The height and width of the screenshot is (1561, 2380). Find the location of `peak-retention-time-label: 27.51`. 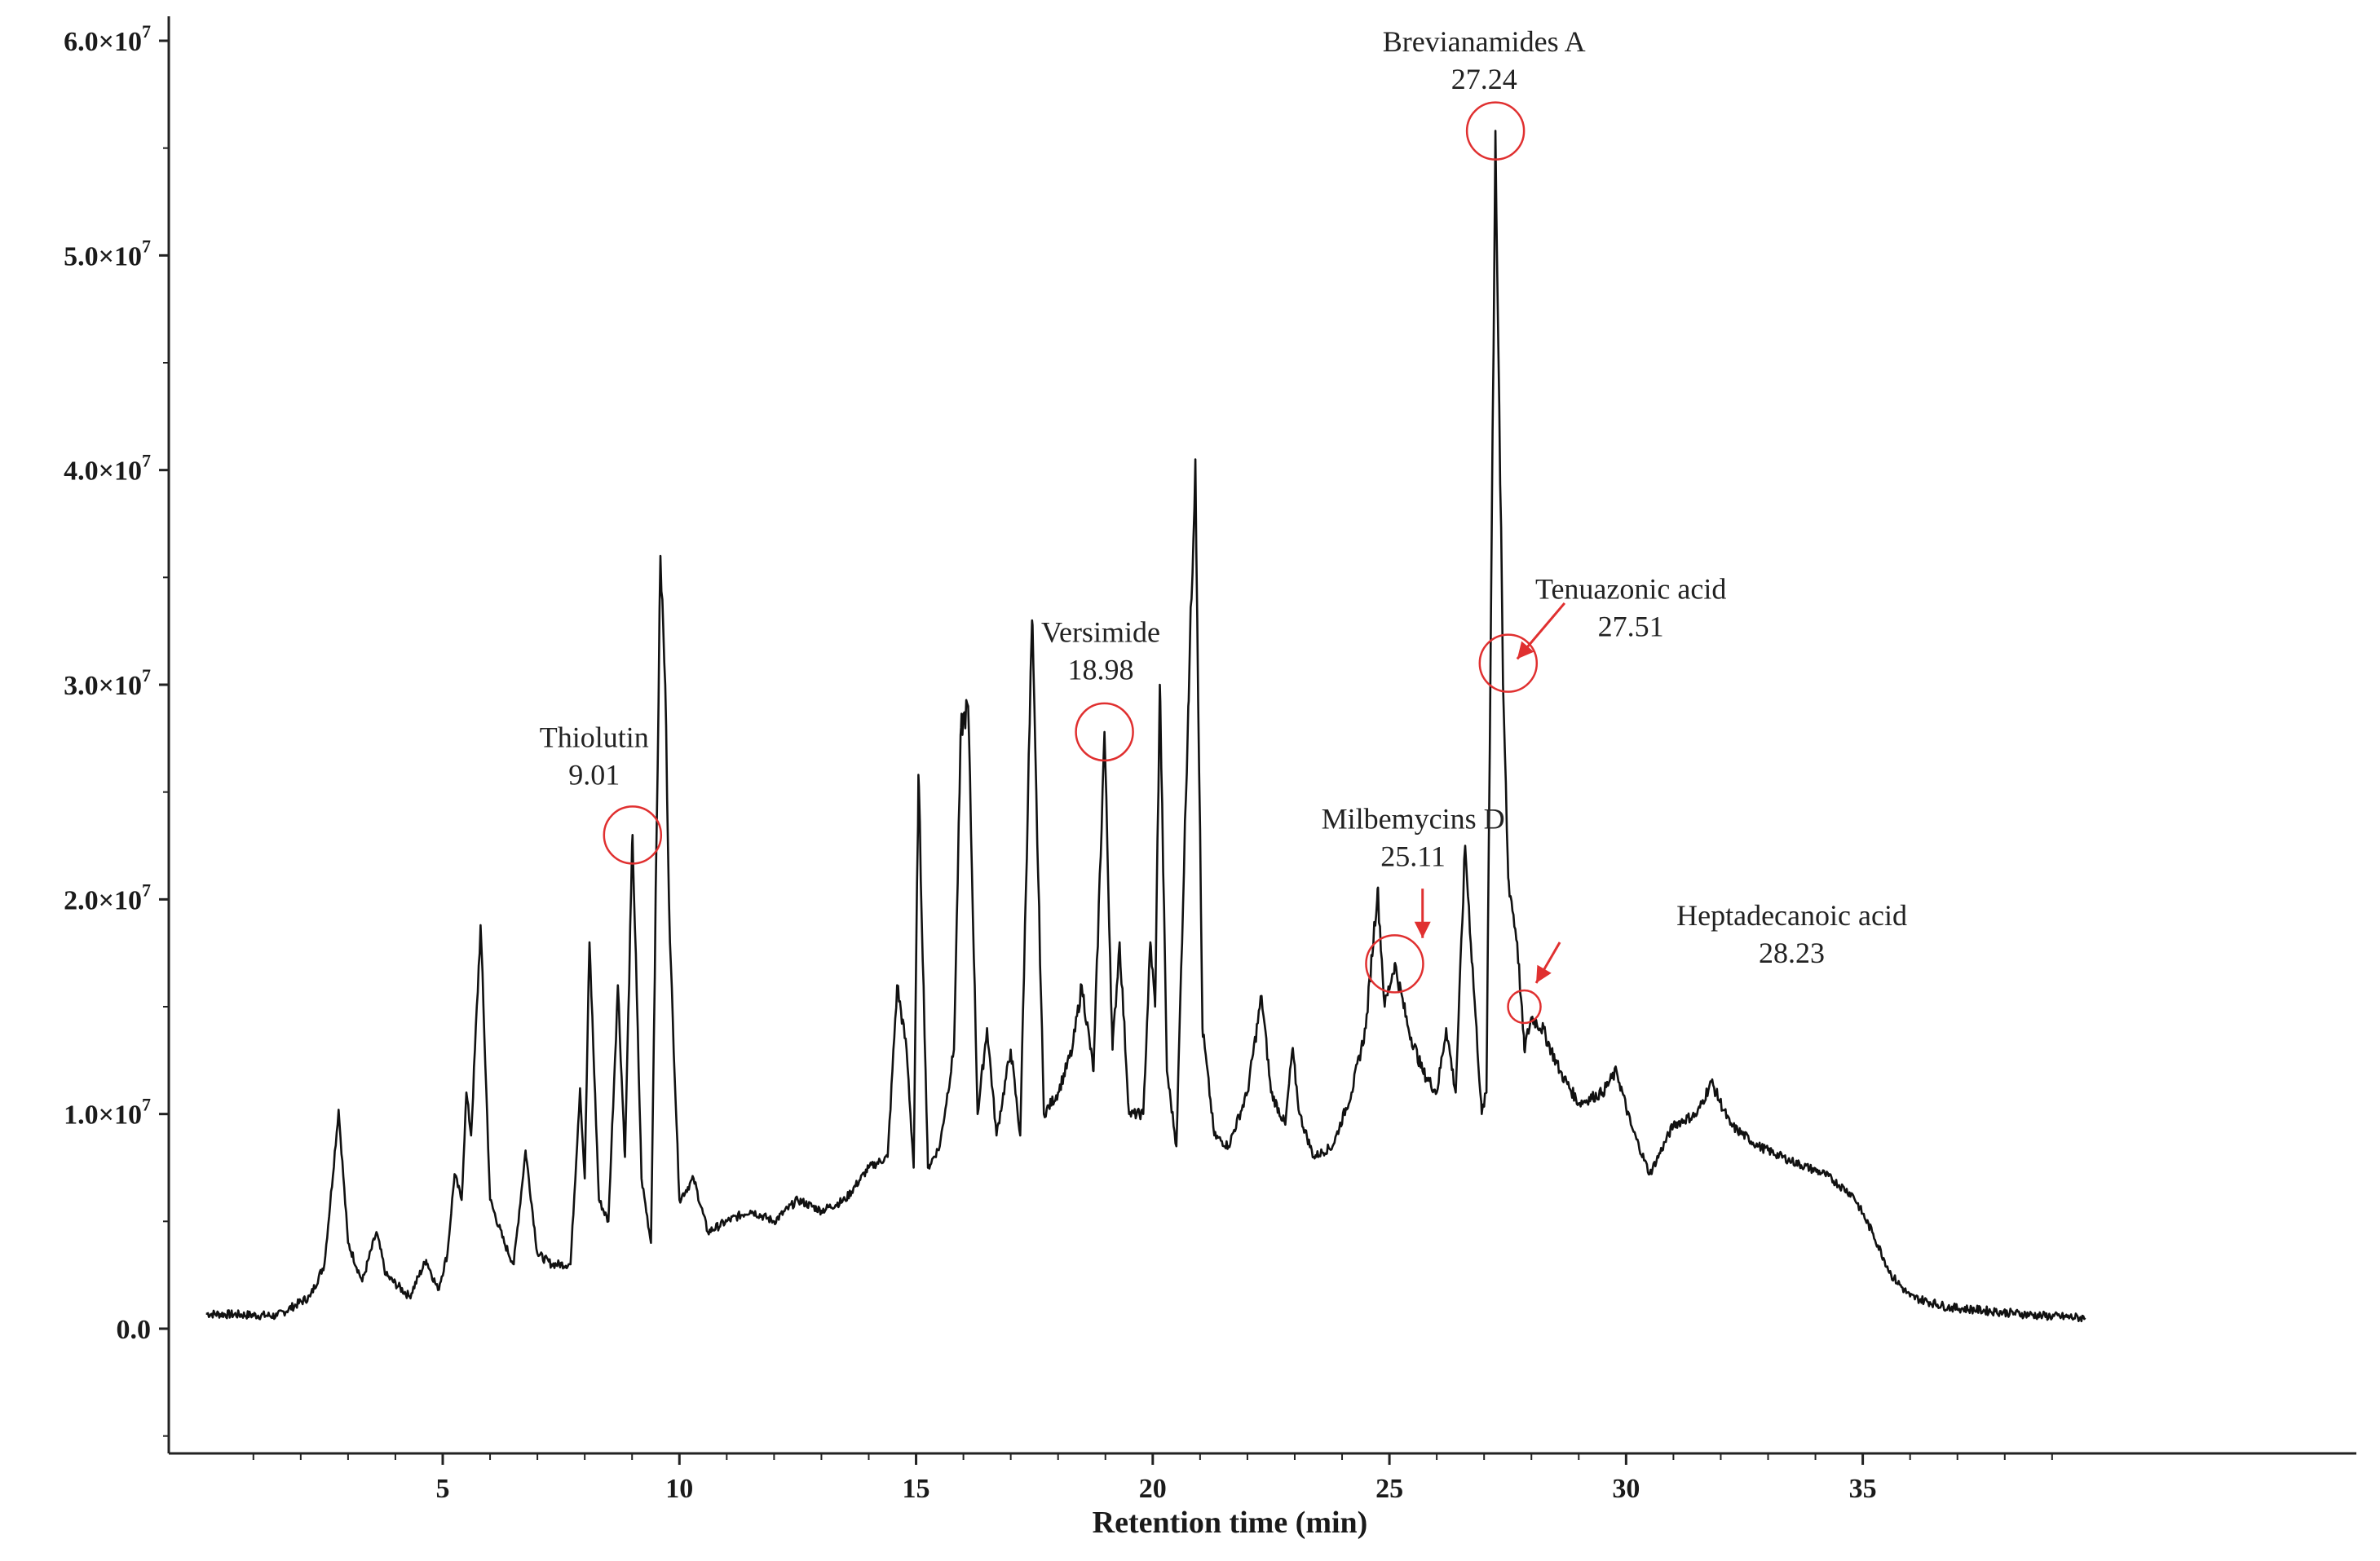

peak-retention-time-label: 27.51 is located at coordinates (1631, 627).